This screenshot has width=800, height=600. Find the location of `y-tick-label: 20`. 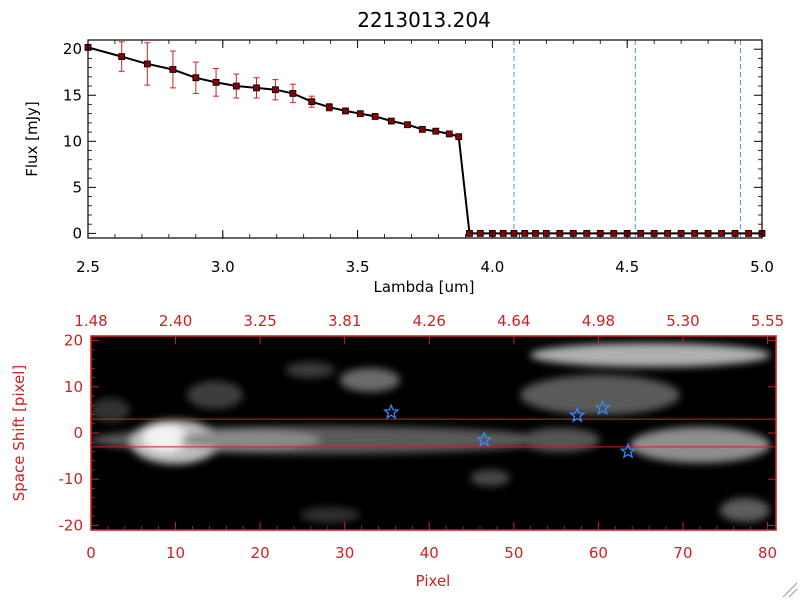

y-tick-label: 20 is located at coordinates (72, 49).